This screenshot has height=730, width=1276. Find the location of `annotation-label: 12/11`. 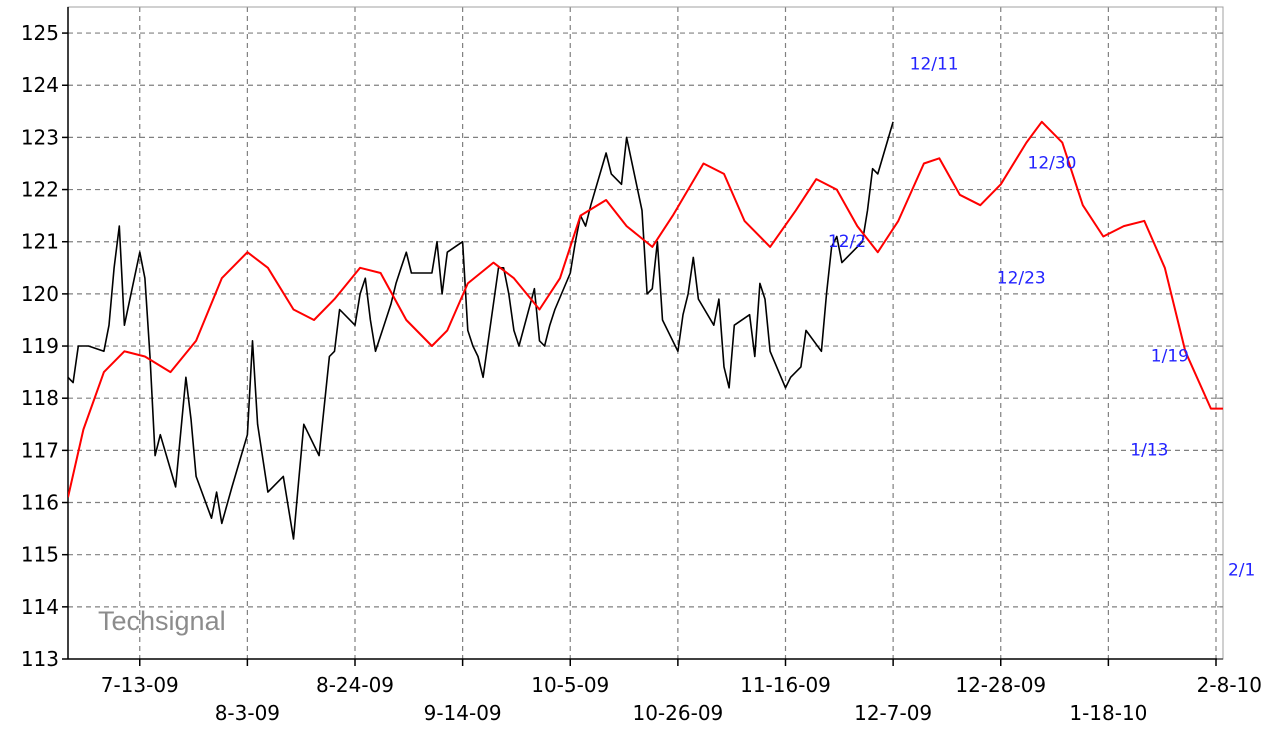

annotation-label: 12/11 is located at coordinates (934, 65).